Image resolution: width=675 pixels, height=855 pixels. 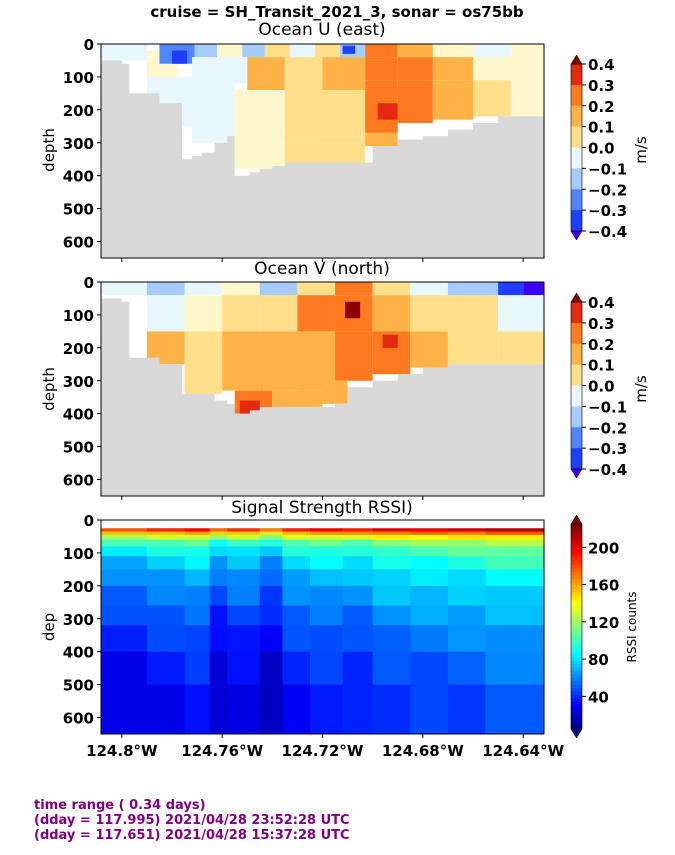 What do you see at coordinates (641, 389) in the screenshot?
I see `colorbar-label-ocean-v: m/s` at bounding box center [641, 389].